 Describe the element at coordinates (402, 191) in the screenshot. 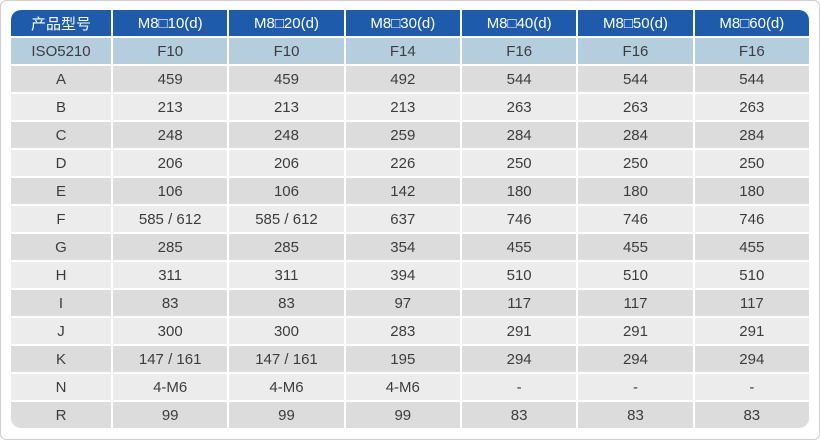

I see `table-cell: 142` at that location.